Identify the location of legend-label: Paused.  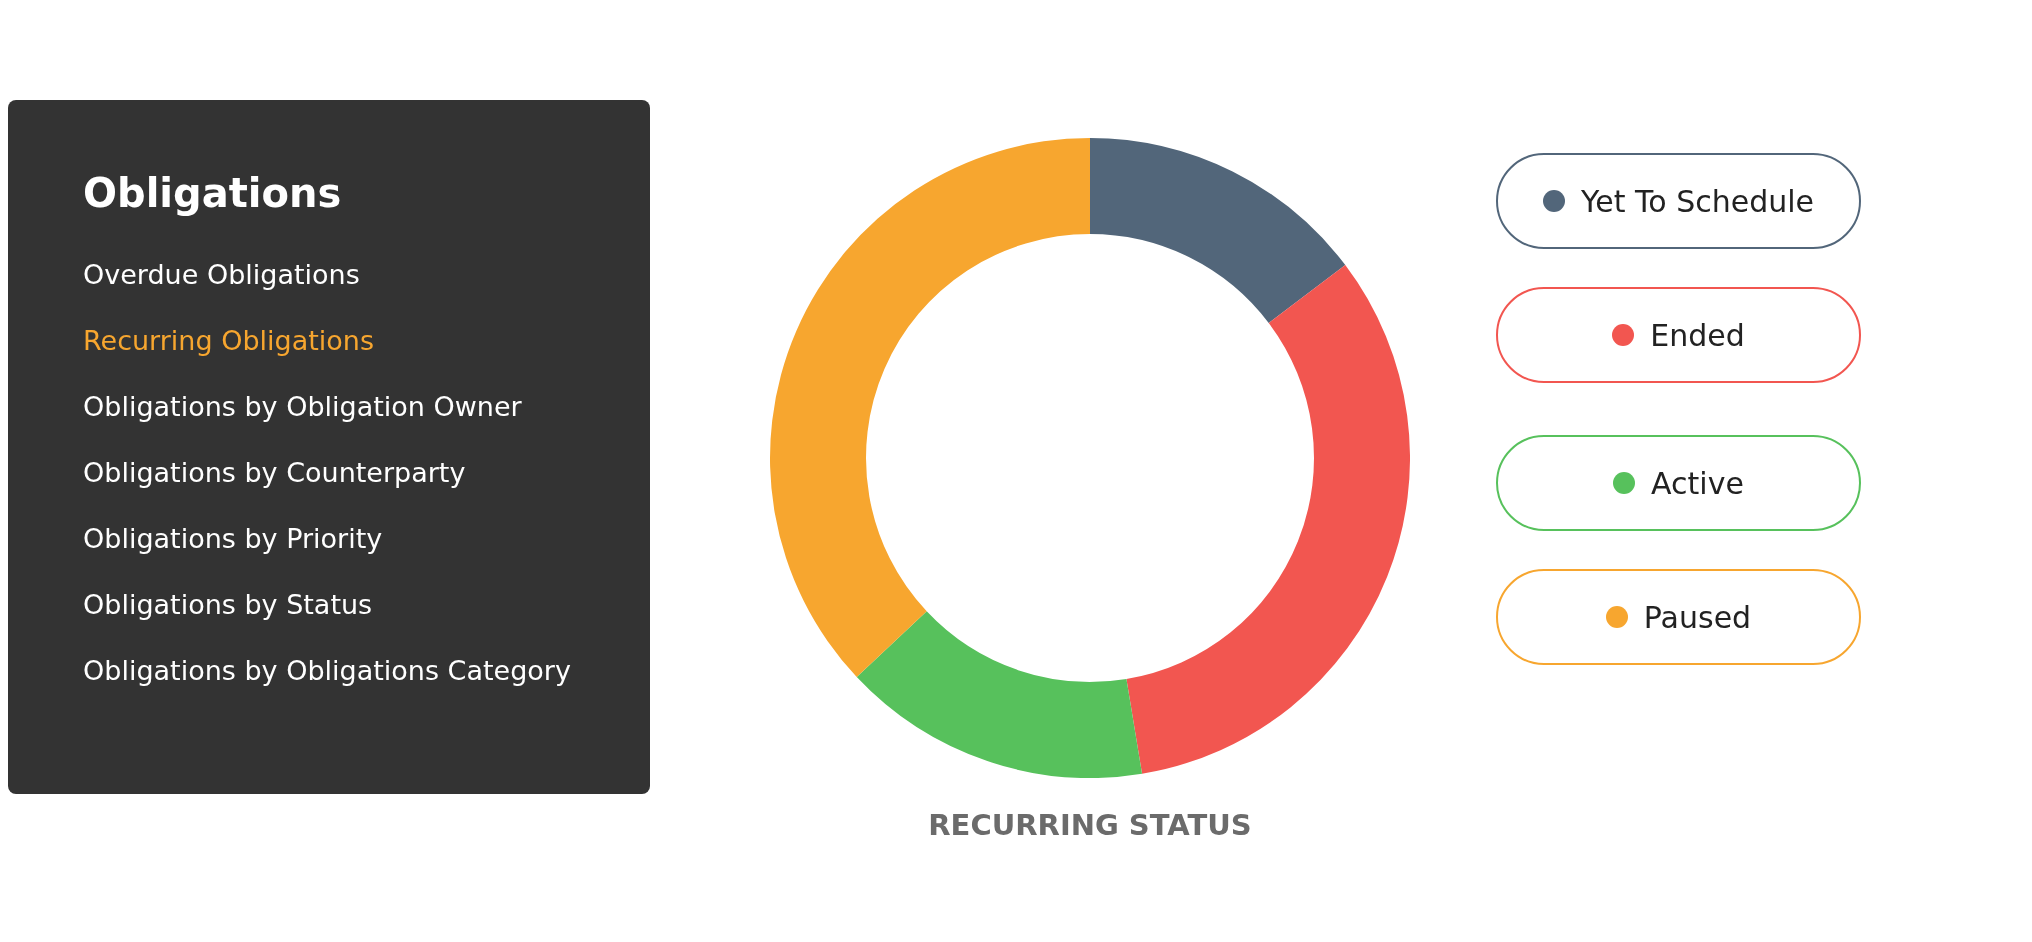
(1697, 617).